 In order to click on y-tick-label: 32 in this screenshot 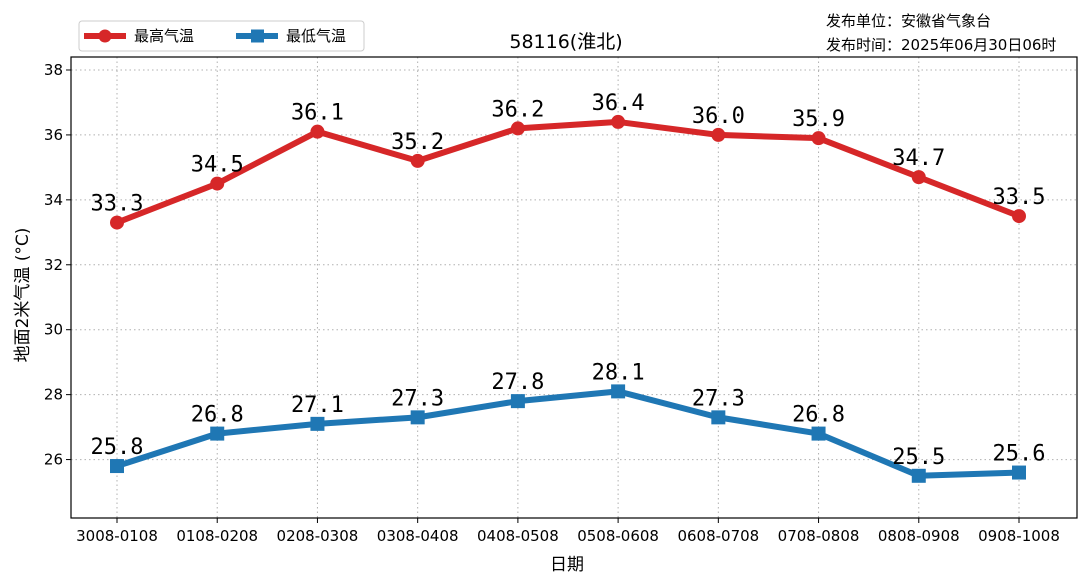, I will do `click(53, 265)`.